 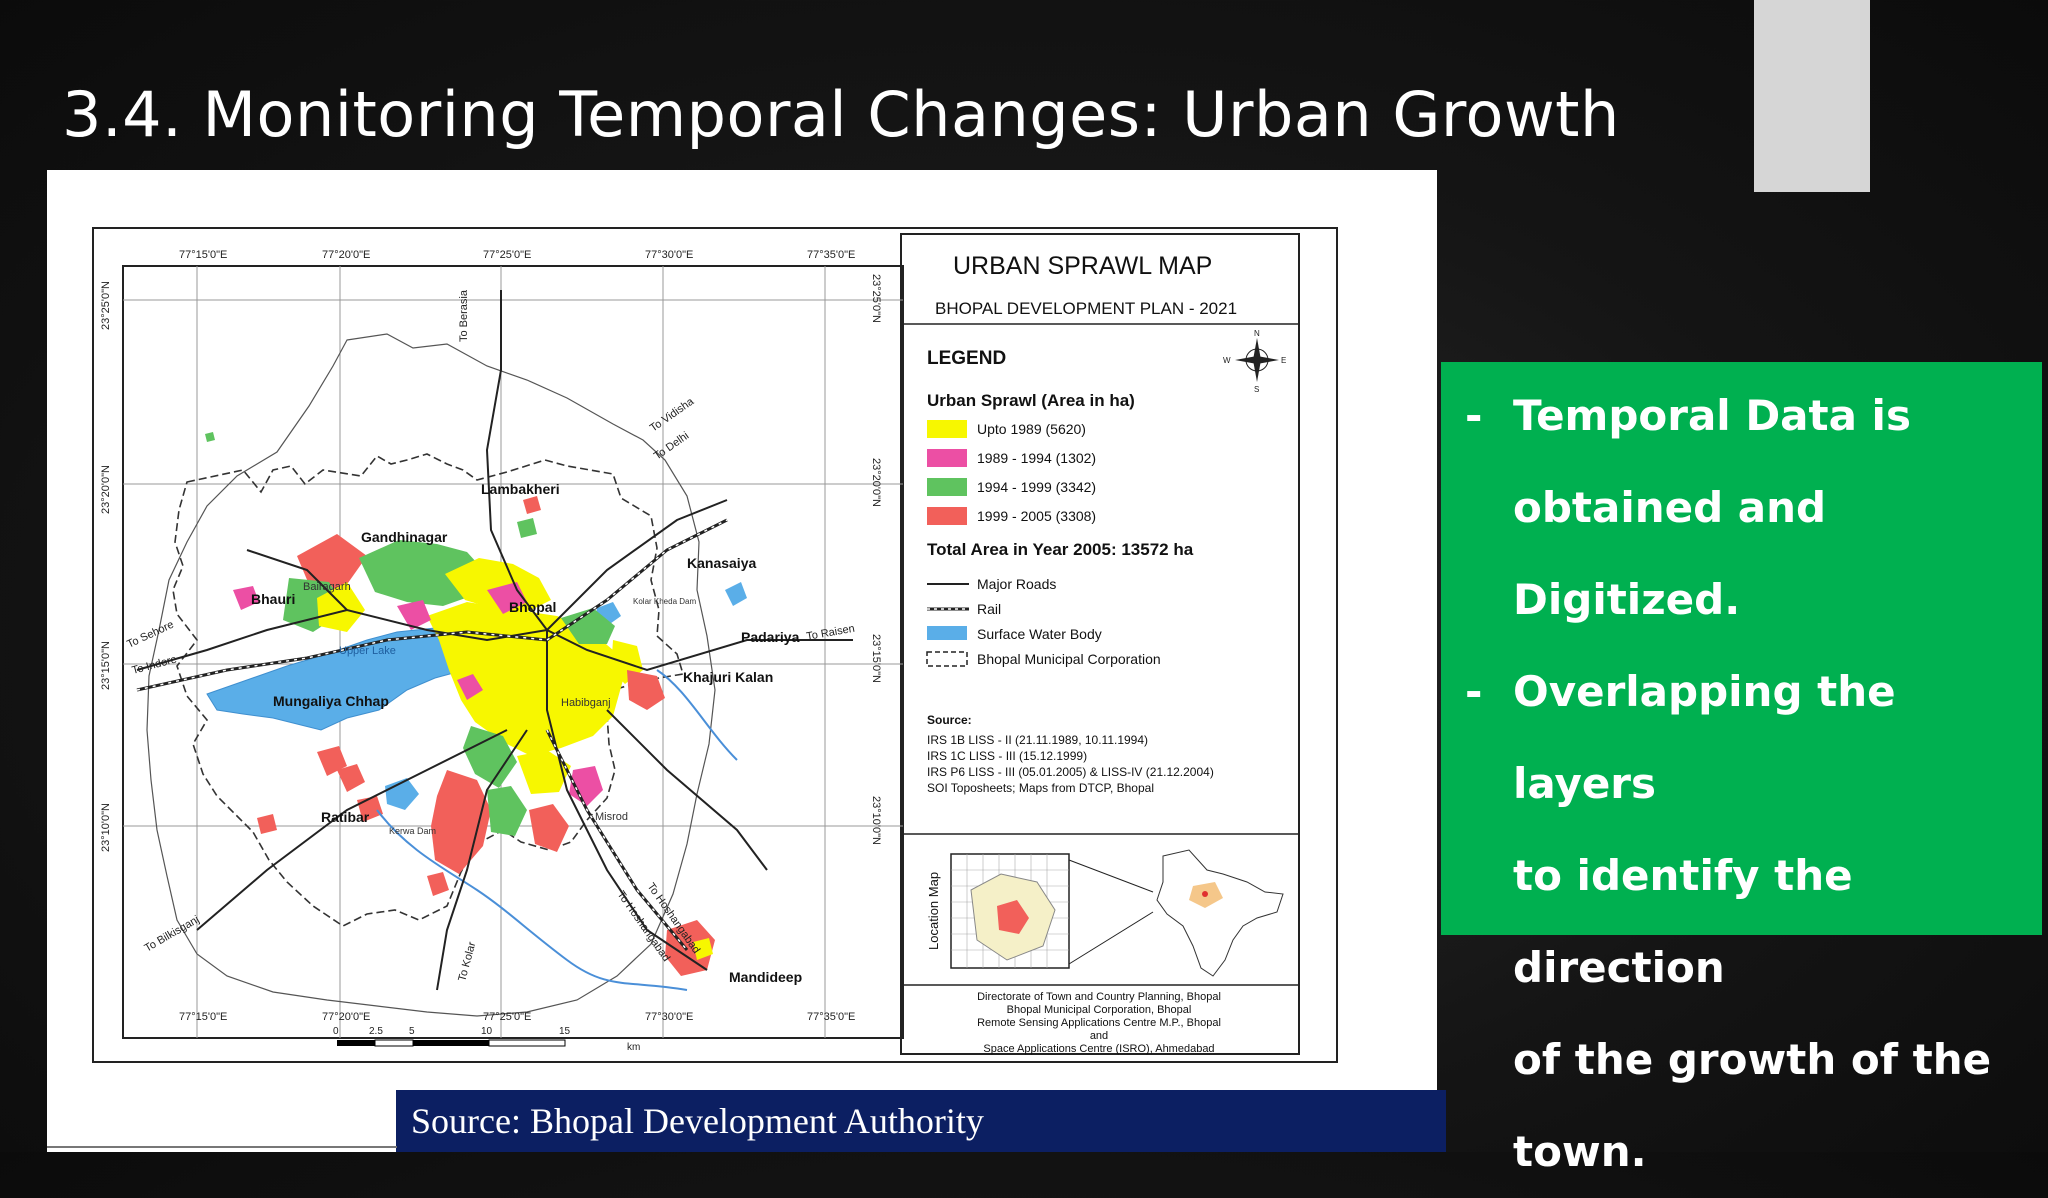 I want to click on latitude-label-right: 23°20'0"N, so click(x=876, y=482).